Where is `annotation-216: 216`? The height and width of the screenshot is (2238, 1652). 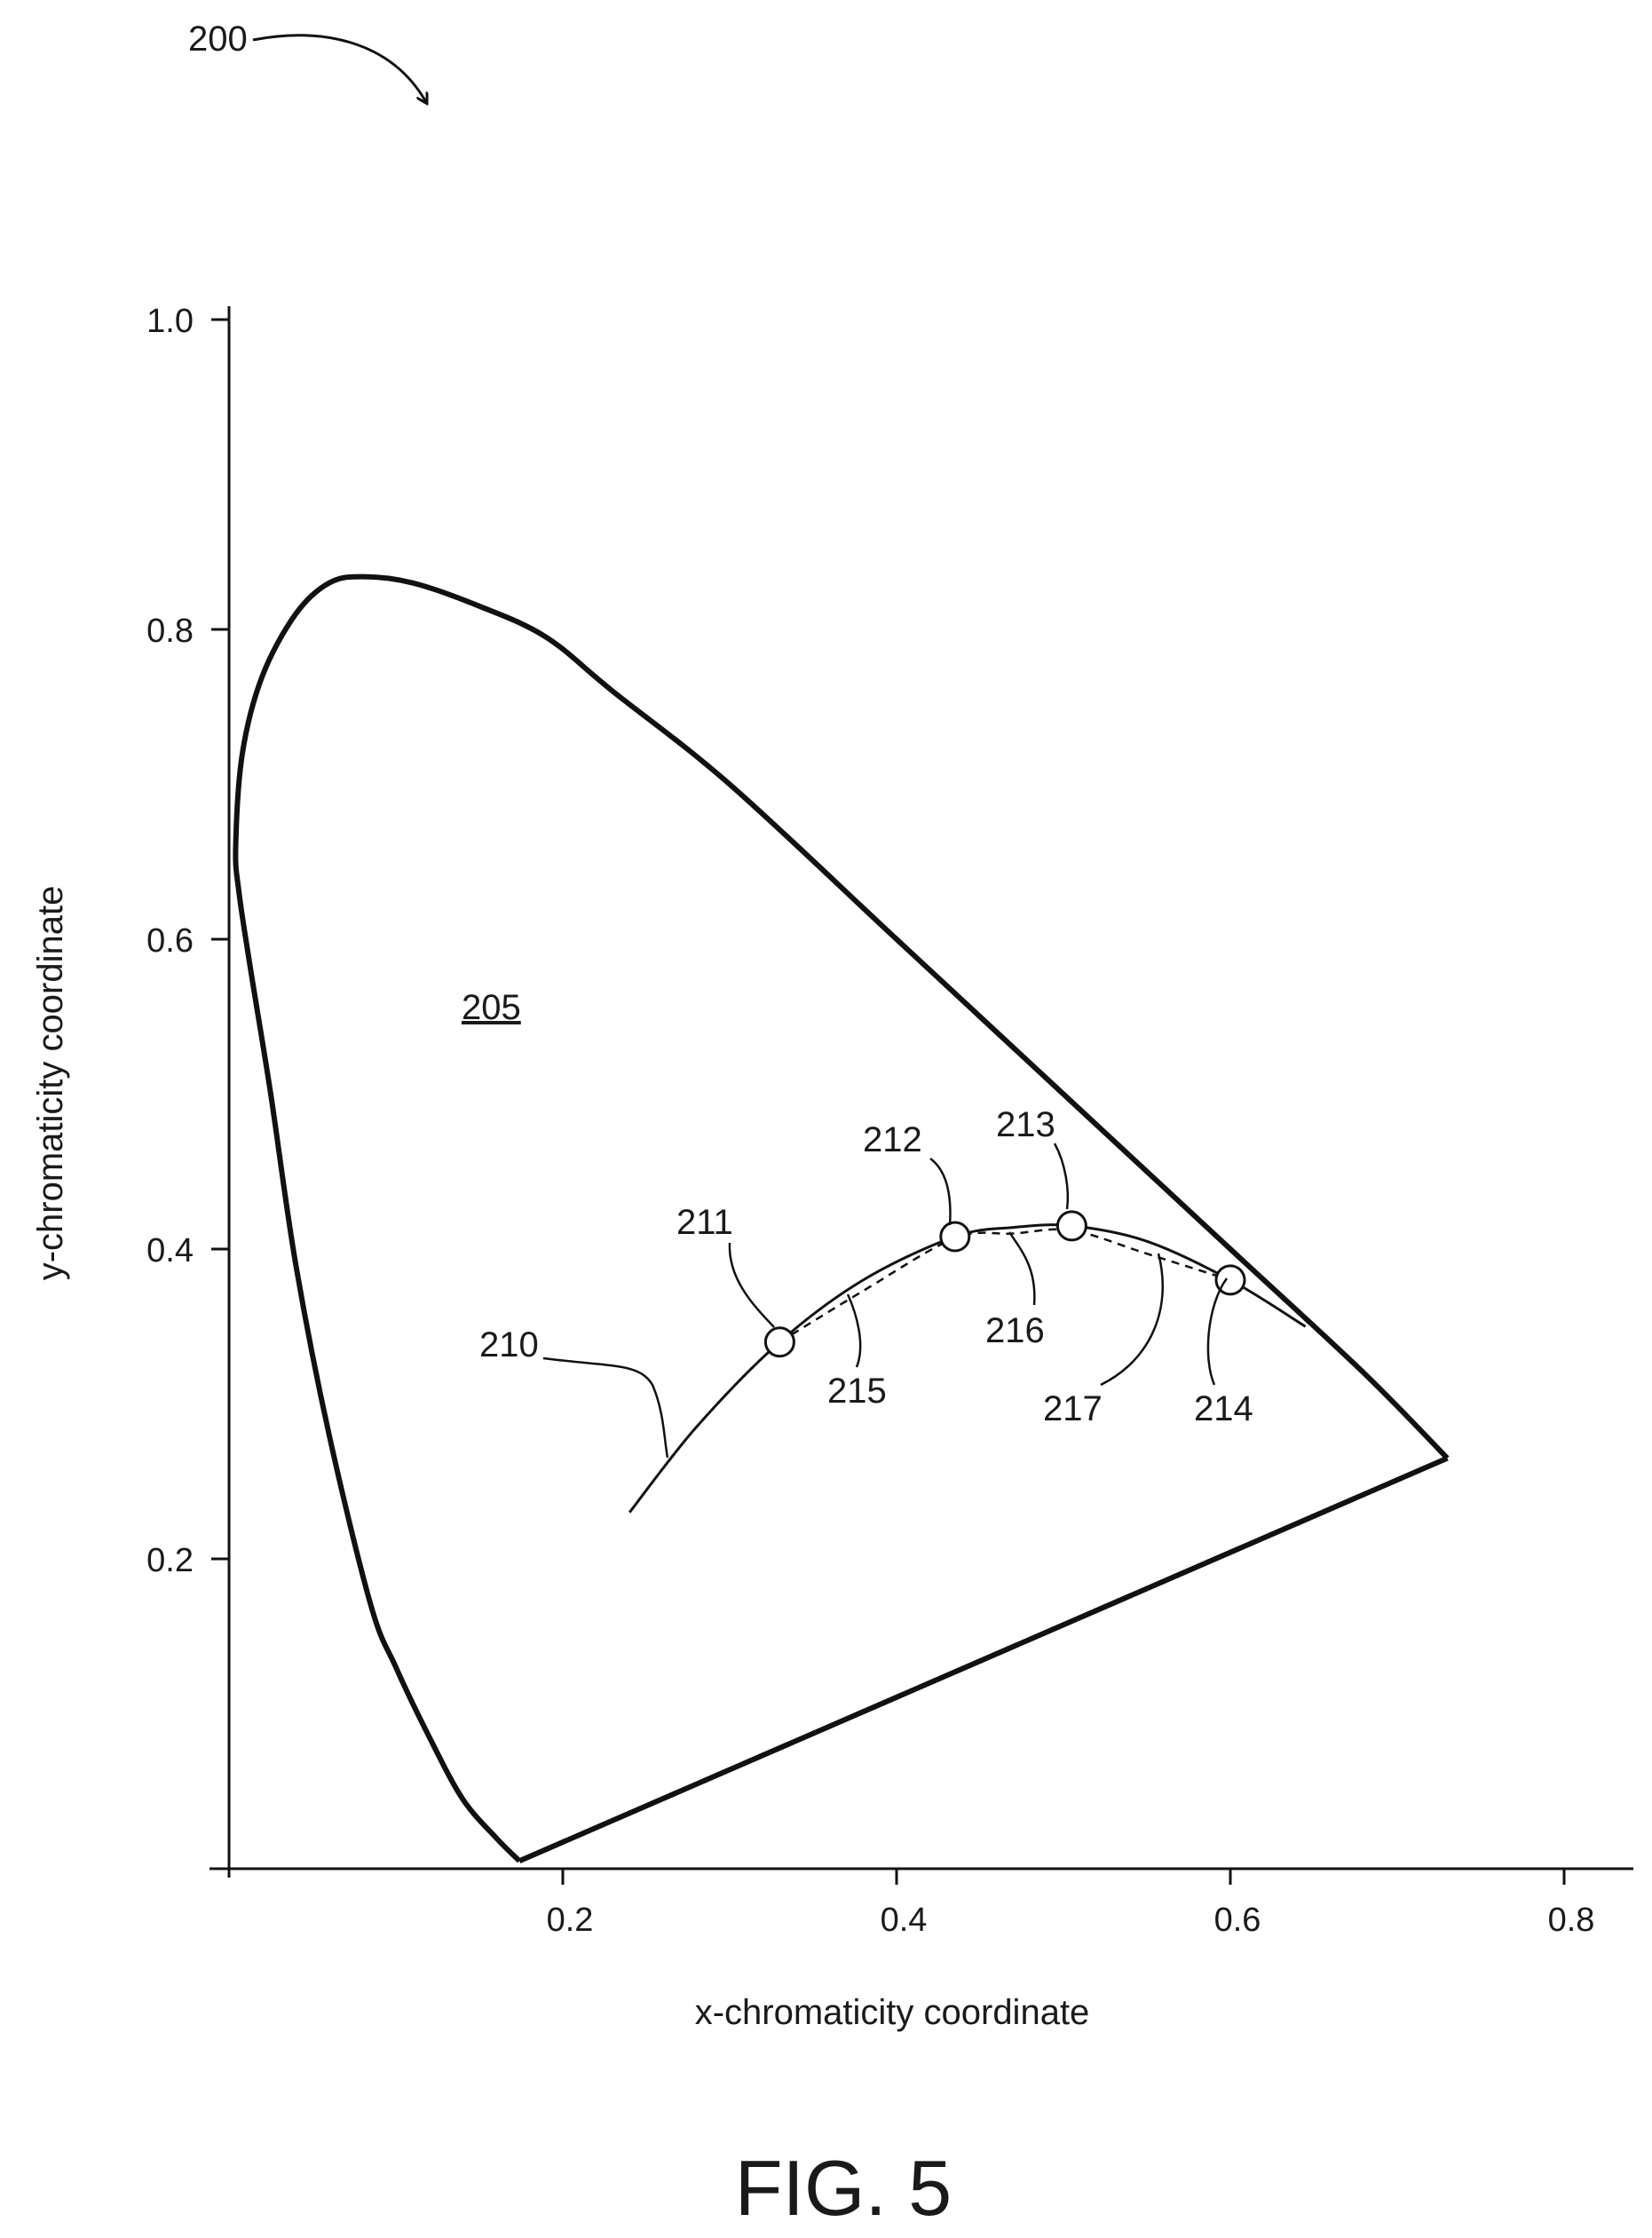 annotation-216: 216 is located at coordinates (1015, 1330).